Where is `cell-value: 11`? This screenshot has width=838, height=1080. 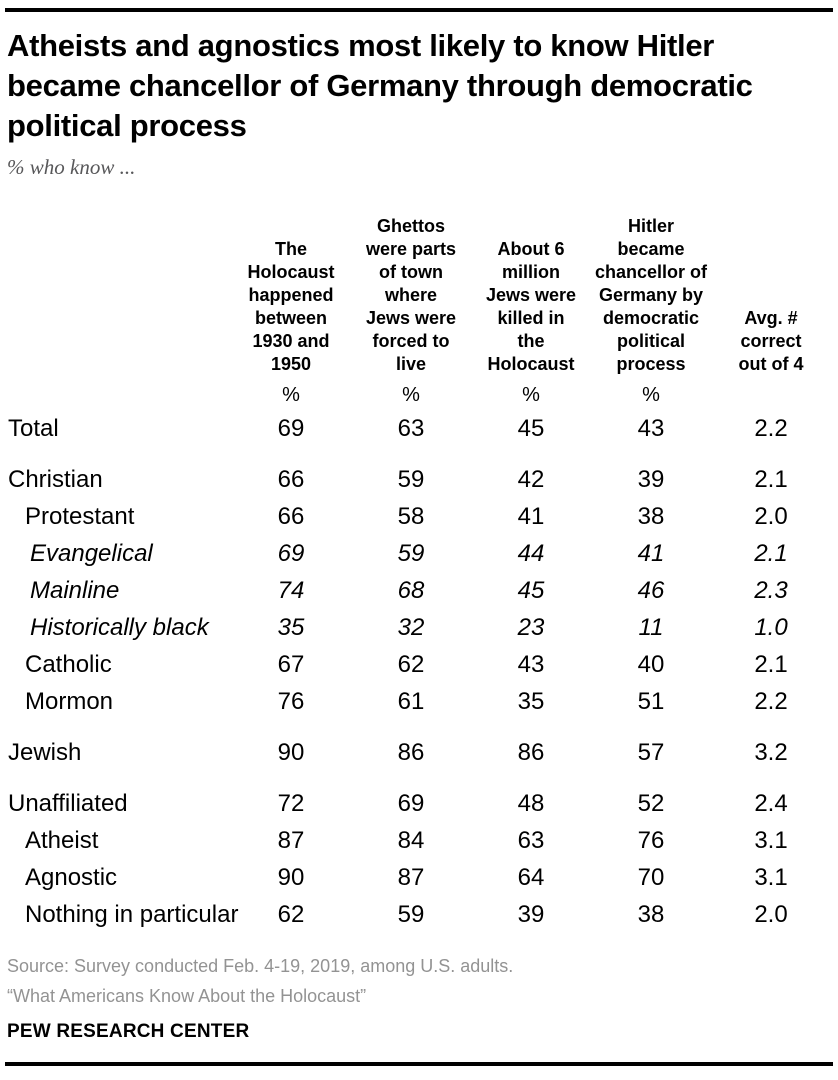
cell-value: 11 is located at coordinates (651, 627).